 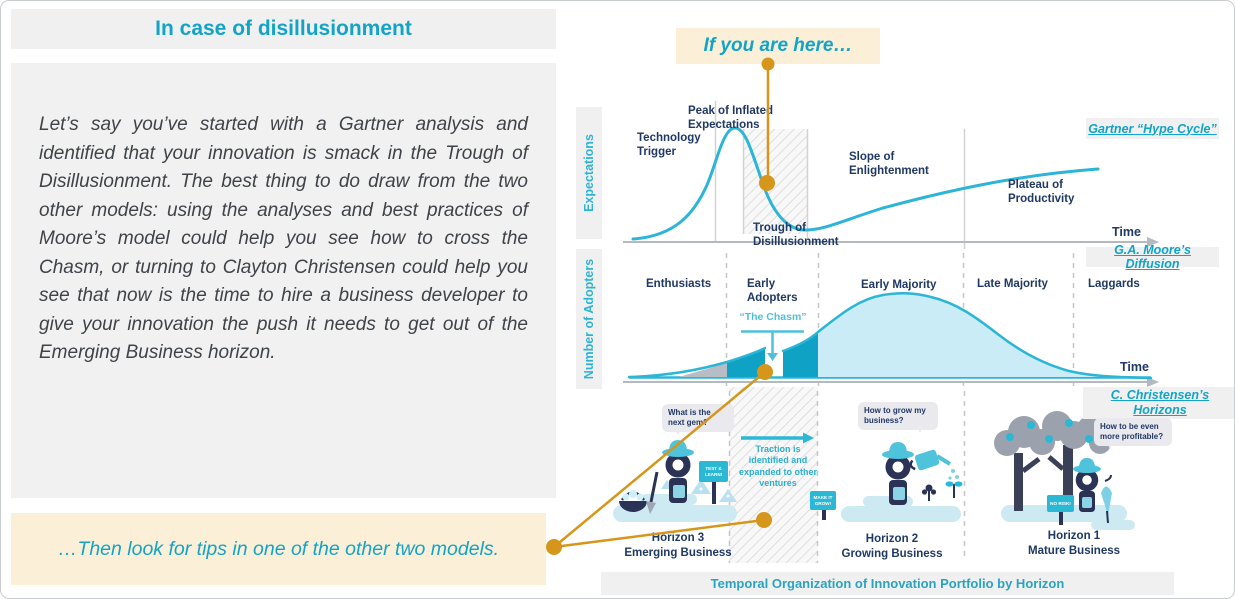 What do you see at coordinates (1133, 433) in the screenshot?
I see `horizon1-question-bubble: How to be even more profitable?` at bounding box center [1133, 433].